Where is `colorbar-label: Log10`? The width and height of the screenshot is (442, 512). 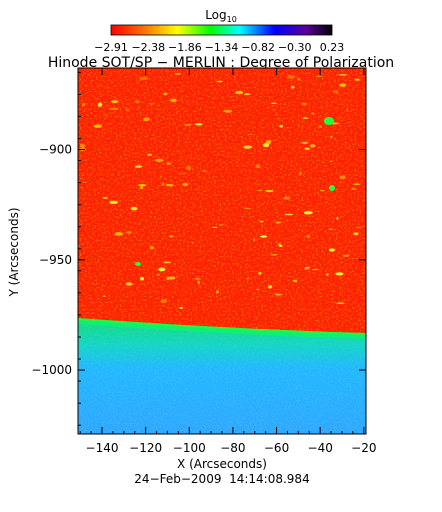
colorbar-label: Log10 is located at coordinates (221, 16).